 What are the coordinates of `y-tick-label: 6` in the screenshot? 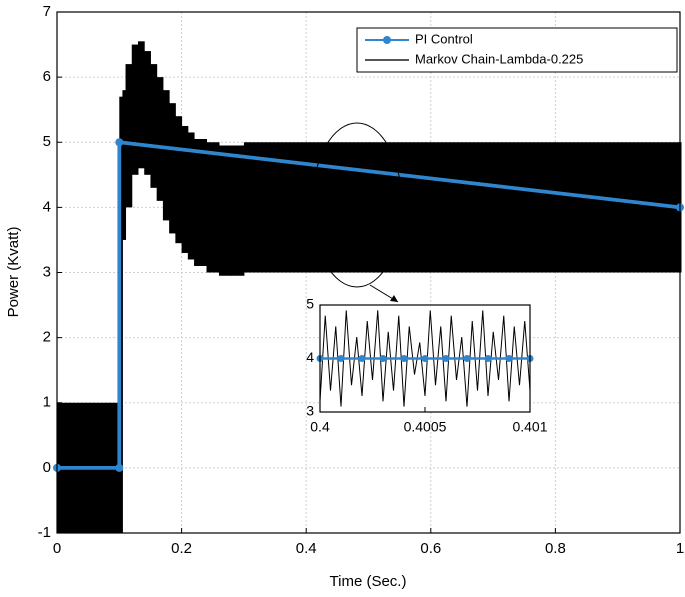 It's located at (47, 76).